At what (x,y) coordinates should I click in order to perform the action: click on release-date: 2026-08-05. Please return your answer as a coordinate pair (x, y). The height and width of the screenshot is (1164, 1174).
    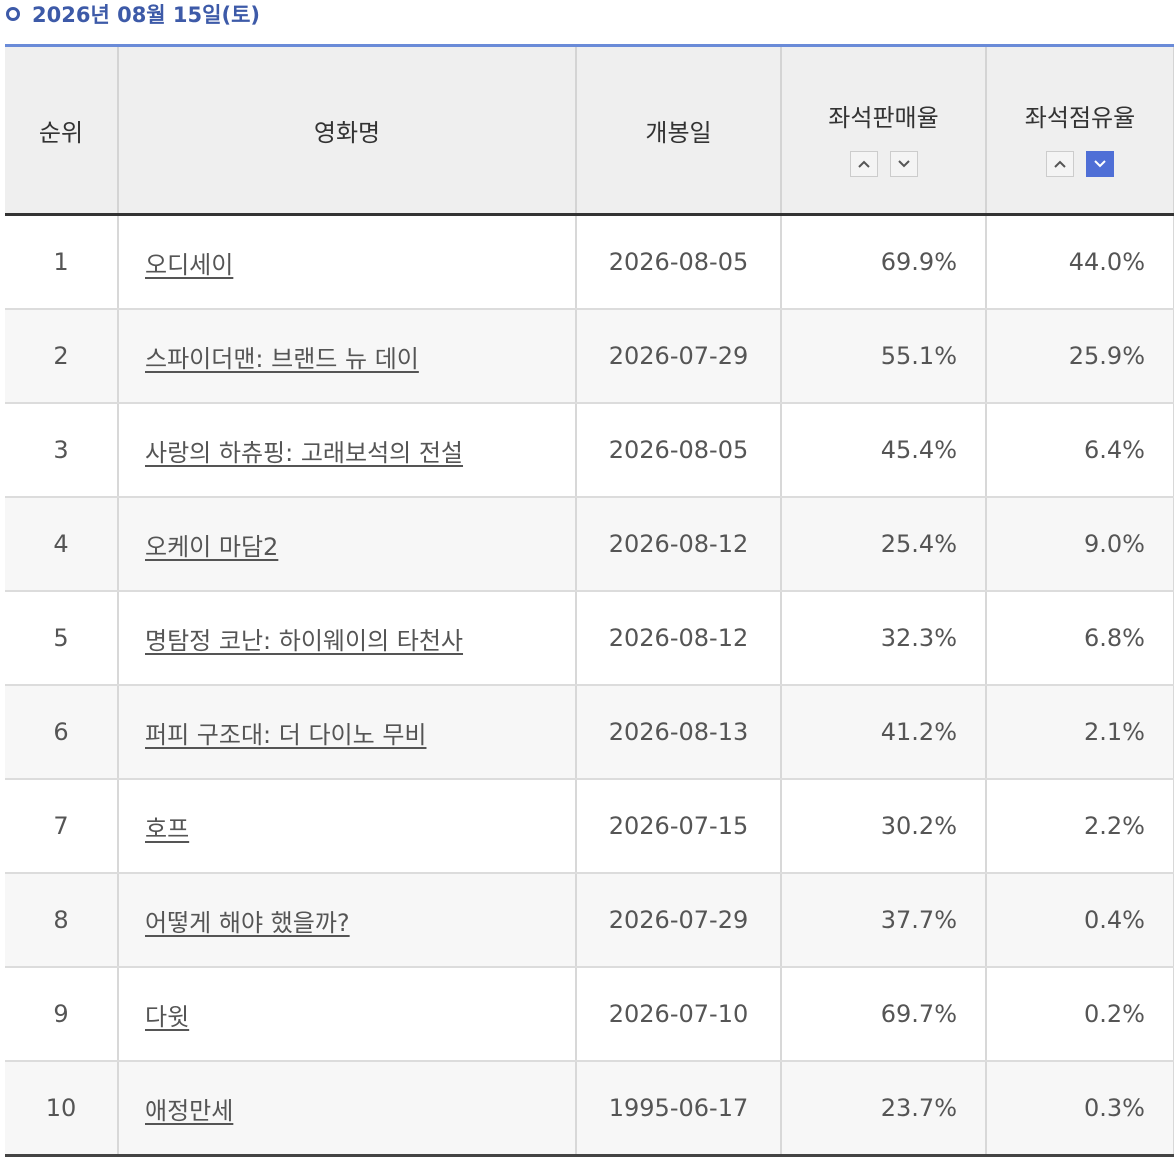
    Looking at the image, I should click on (678, 450).